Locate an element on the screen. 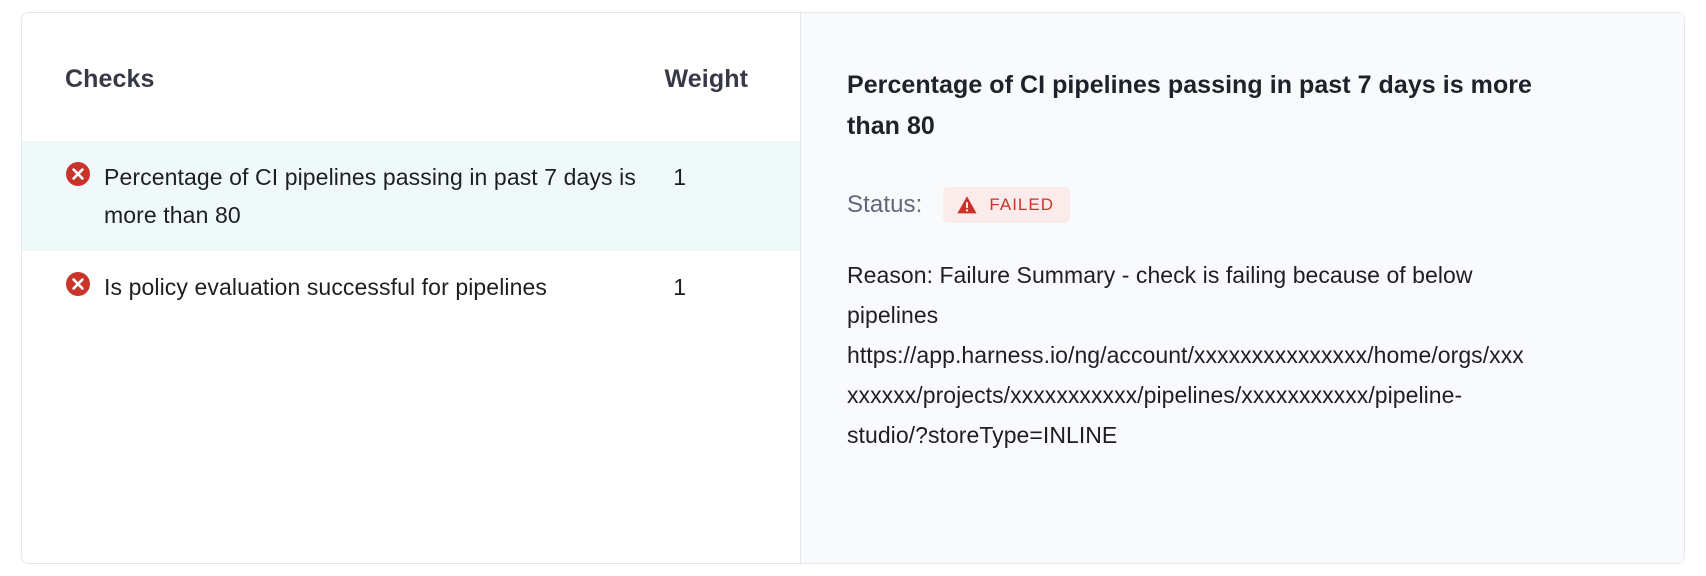  checks-table-header: Checks Weight is located at coordinates (411, 77).